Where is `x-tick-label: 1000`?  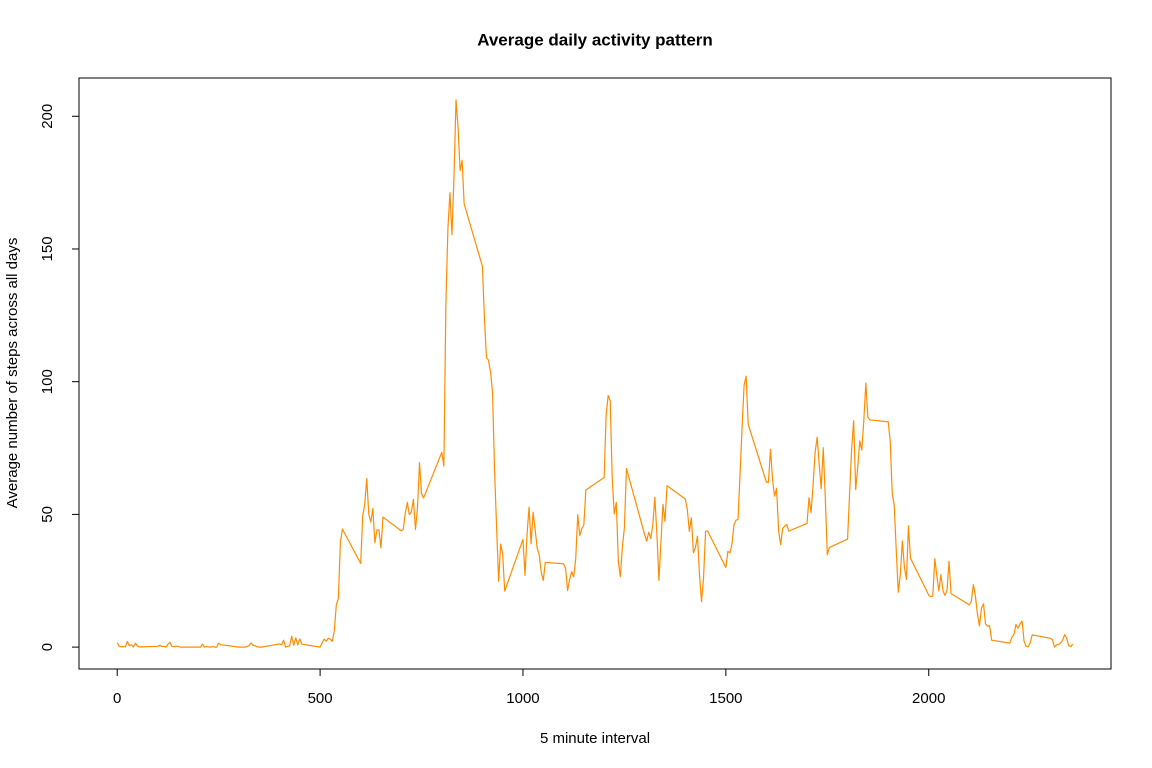
x-tick-label: 1000 is located at coordinates (522, 698).